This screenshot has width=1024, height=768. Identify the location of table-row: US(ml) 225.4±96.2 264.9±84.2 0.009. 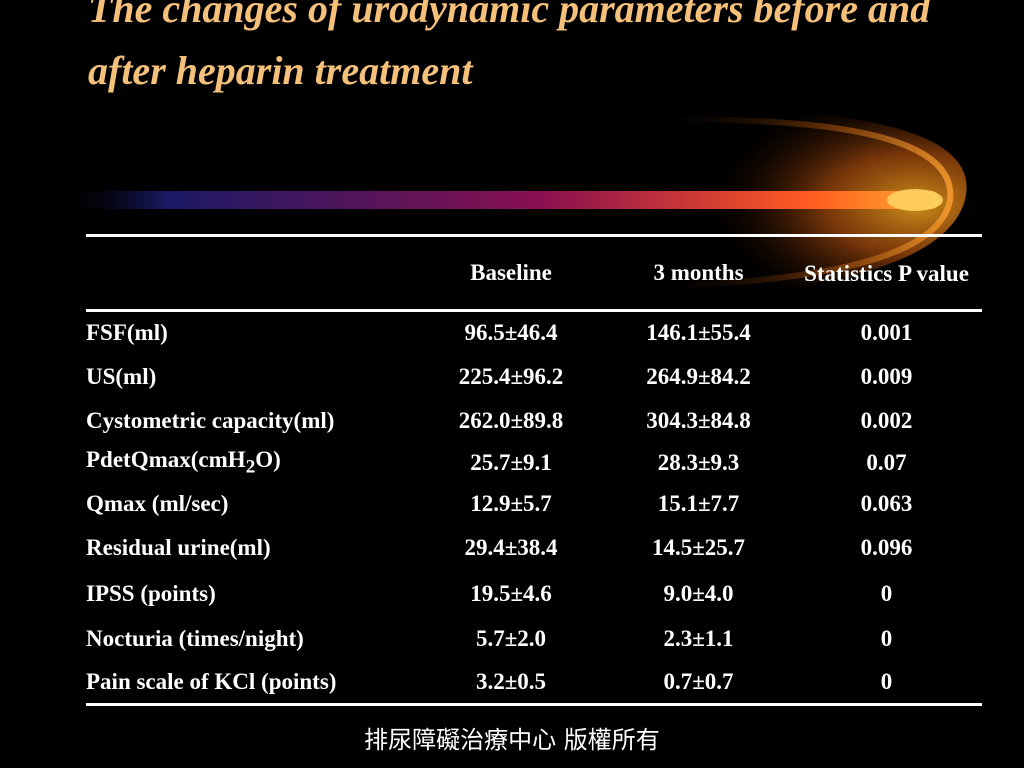
(534, 377).